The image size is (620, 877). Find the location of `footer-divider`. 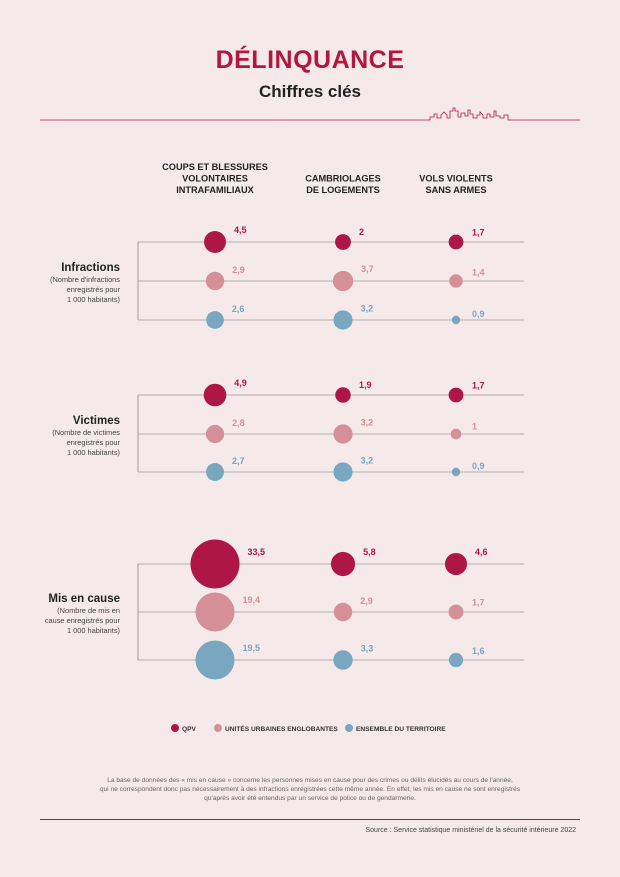

footer-divider is located at coordinates (310, 819).